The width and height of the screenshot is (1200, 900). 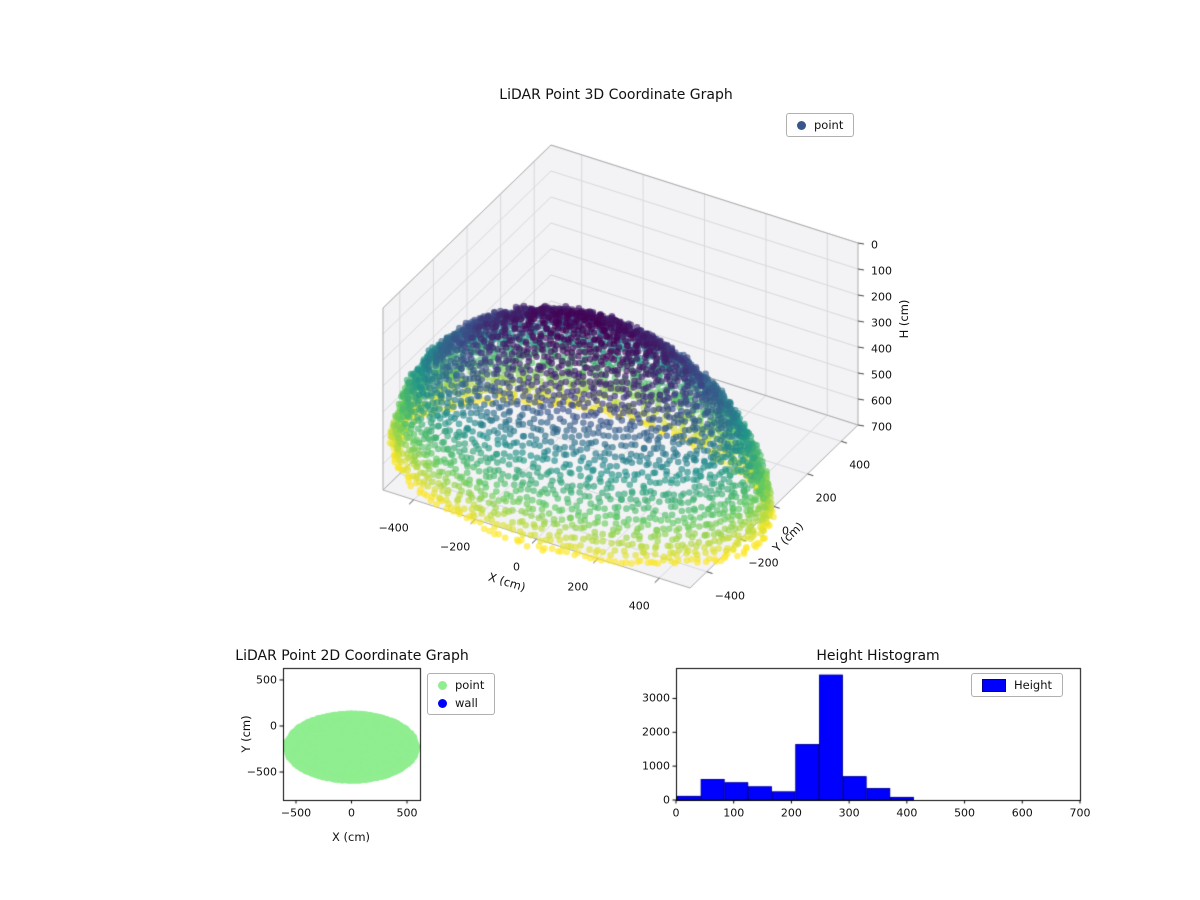 I want to click on title-3d-chart: LiDAR Point 3D Coordinate Graph, so click(x=616, y=95).